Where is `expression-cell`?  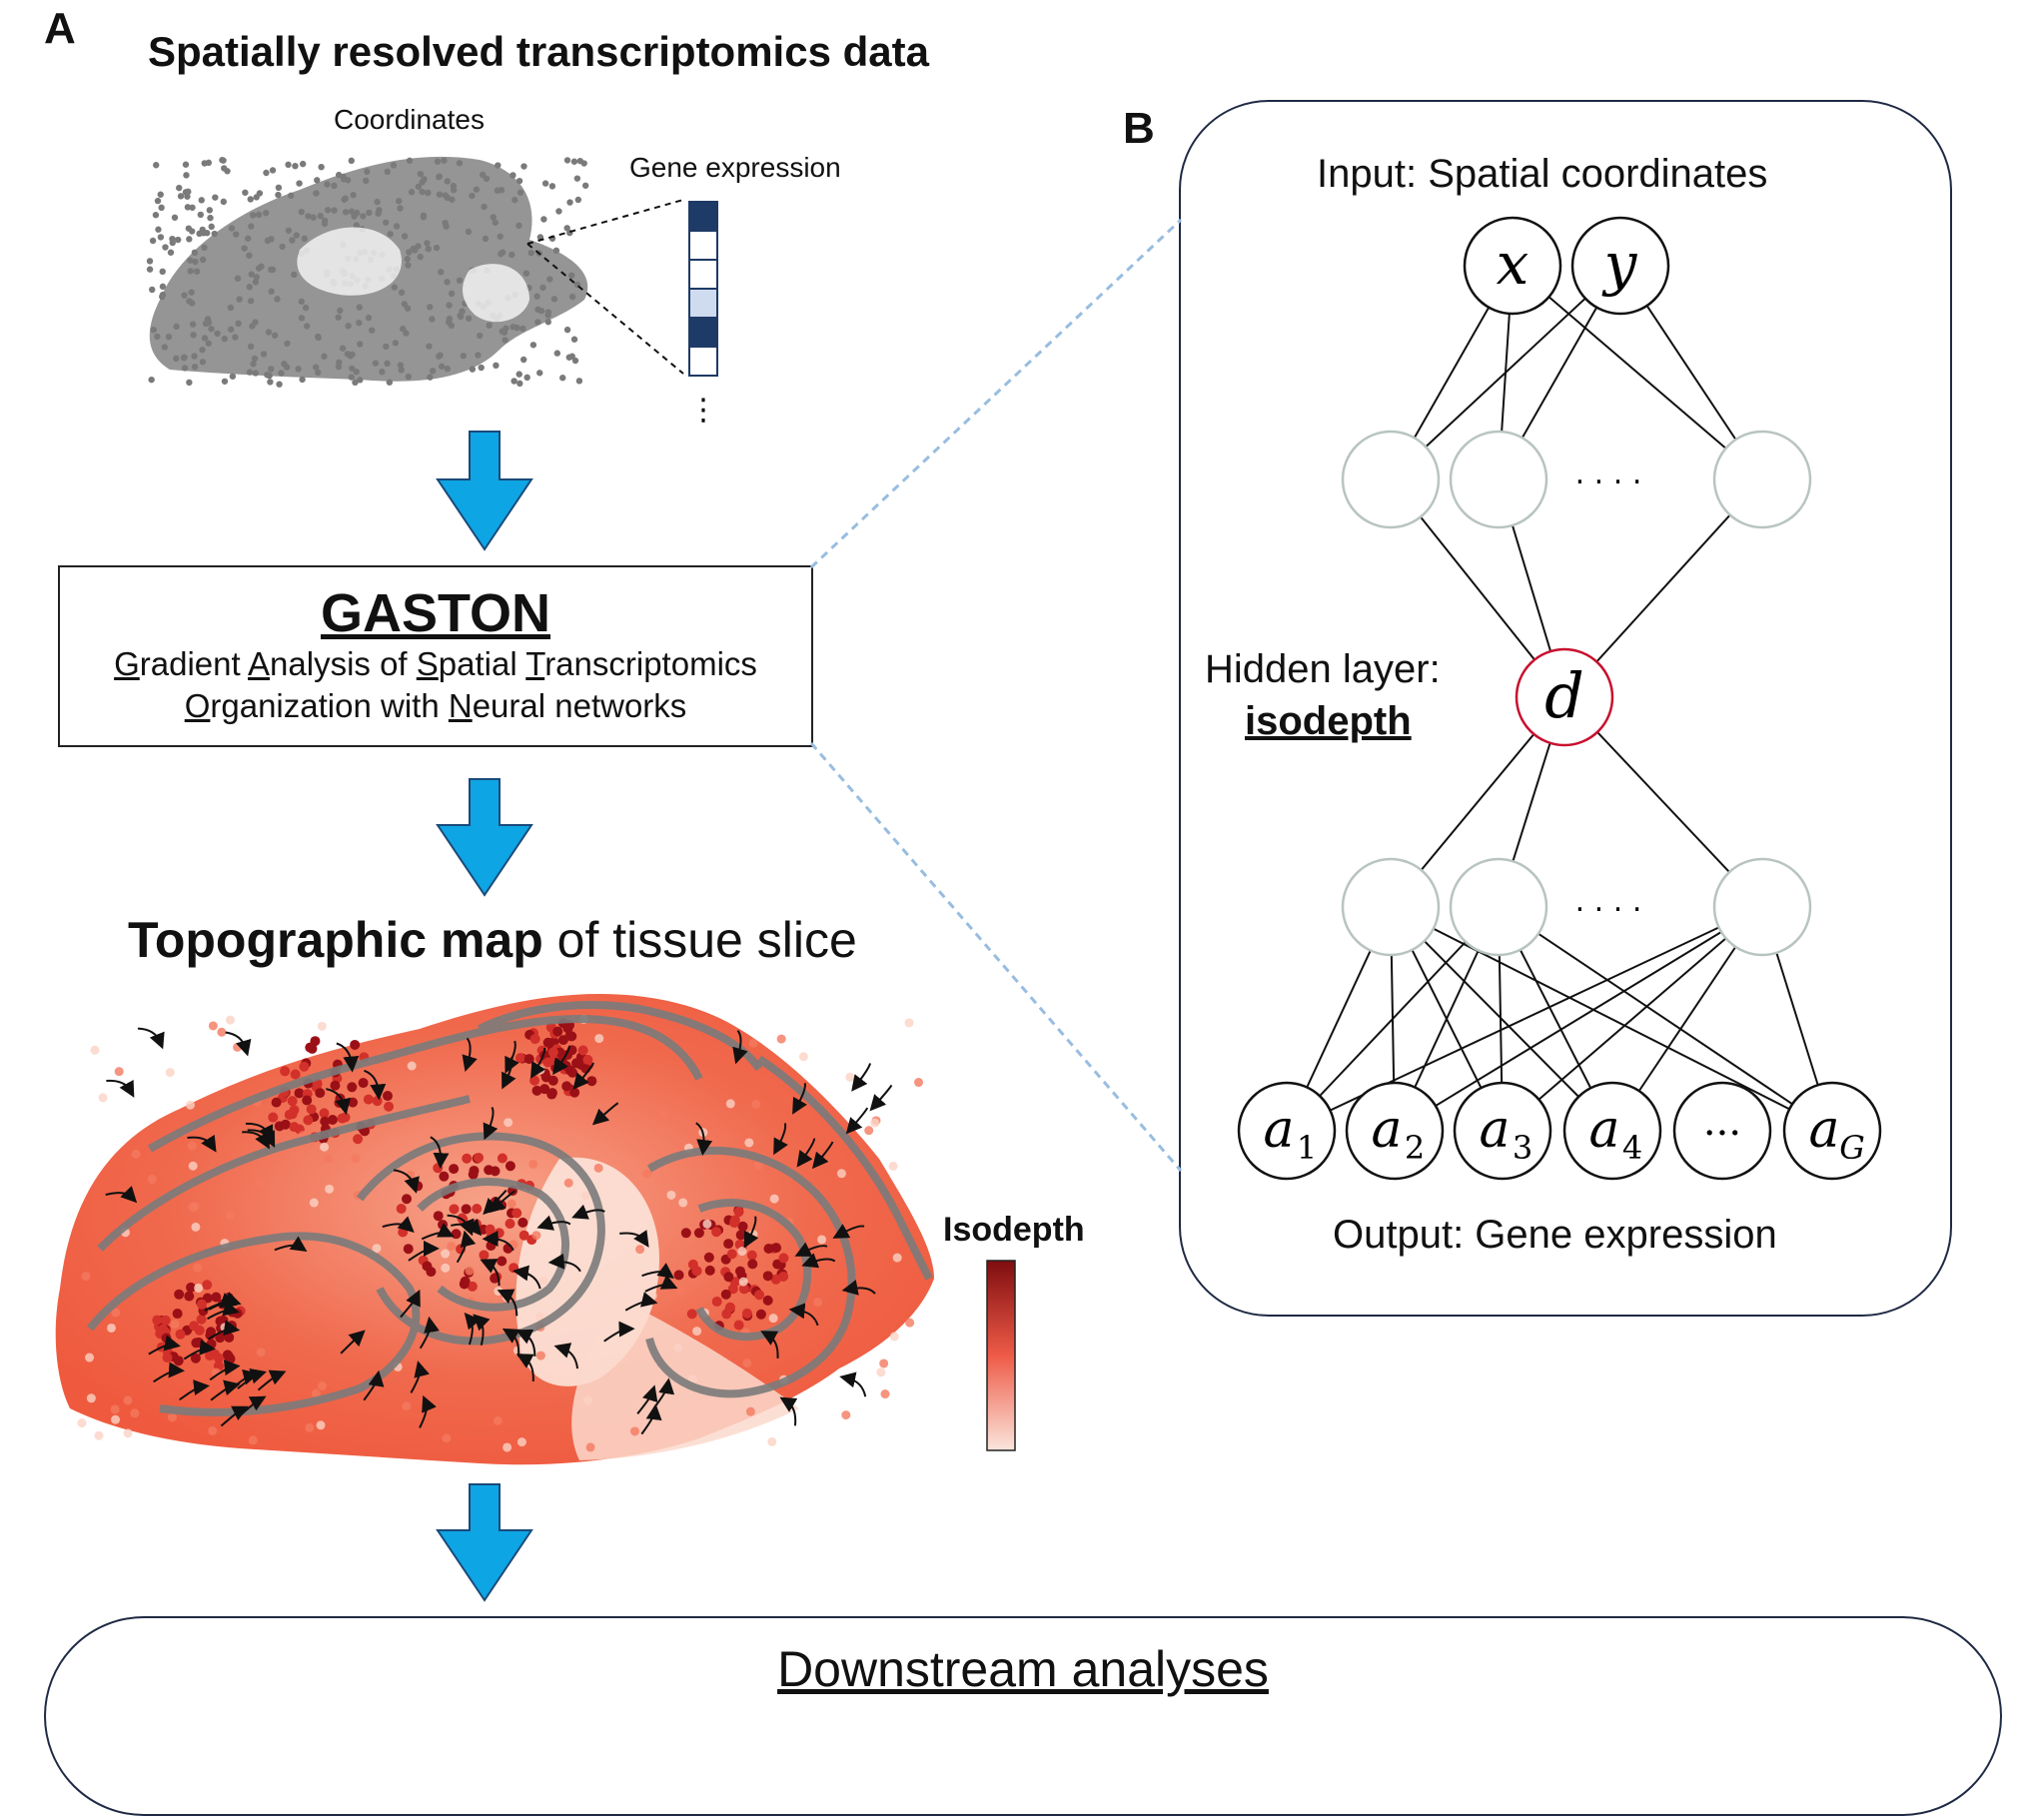
expression-cell is located at coordinates (703, 216).